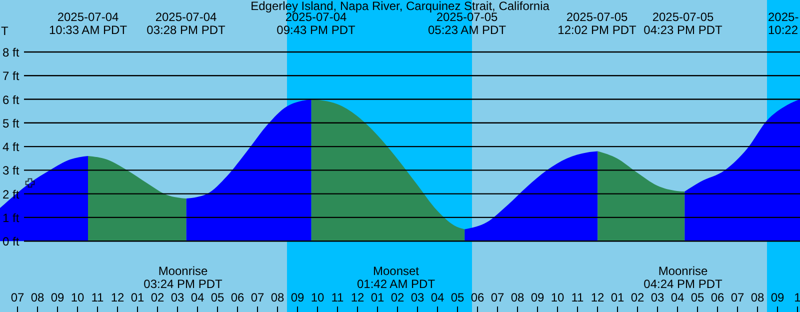  I want to click on annotation: Moonrise 03:24 PM PDT, so click(184, 277).